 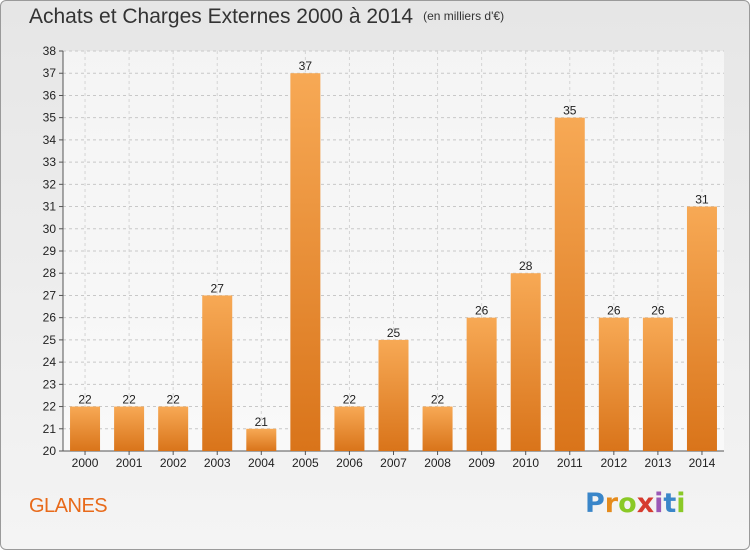 What do you see at coordinates (481, 463) in the screenshot?
I see `x-tick-label-2009: 2009` at bounding box center [481, 463].